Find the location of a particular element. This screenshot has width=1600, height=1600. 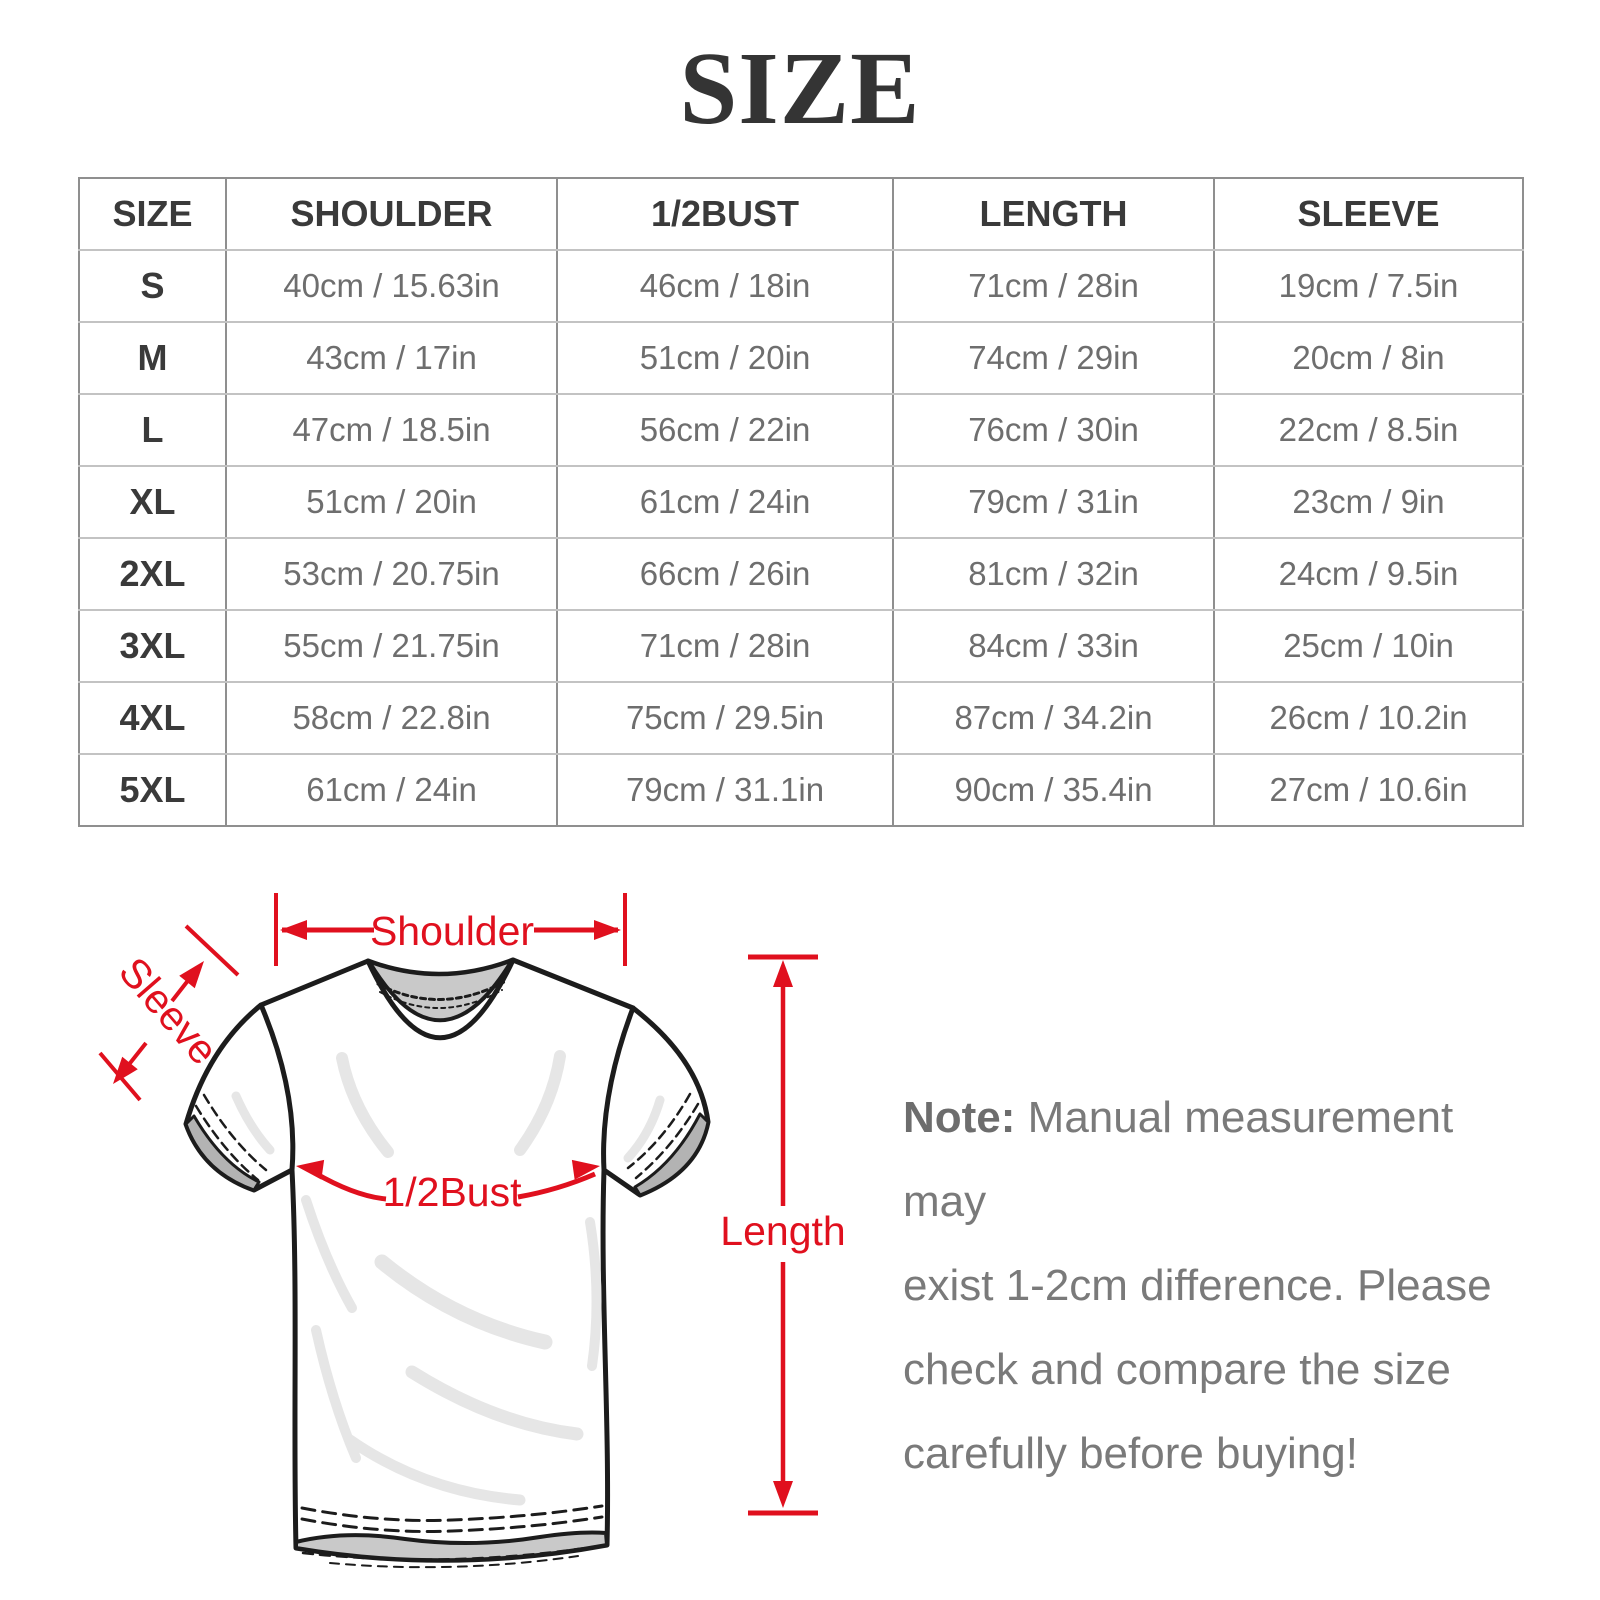

tshirt-body is located at coordinates (447, 1260).